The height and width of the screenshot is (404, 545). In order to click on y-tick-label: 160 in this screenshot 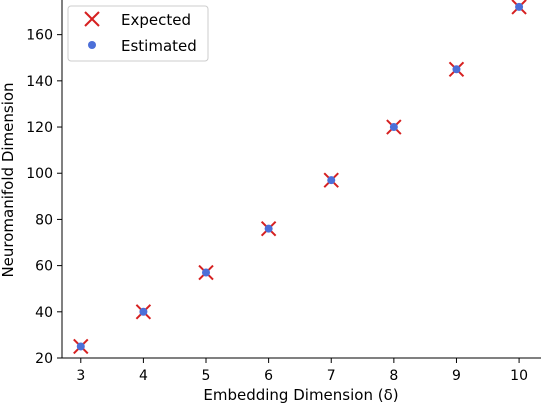, I will do `click(39, 36)`.